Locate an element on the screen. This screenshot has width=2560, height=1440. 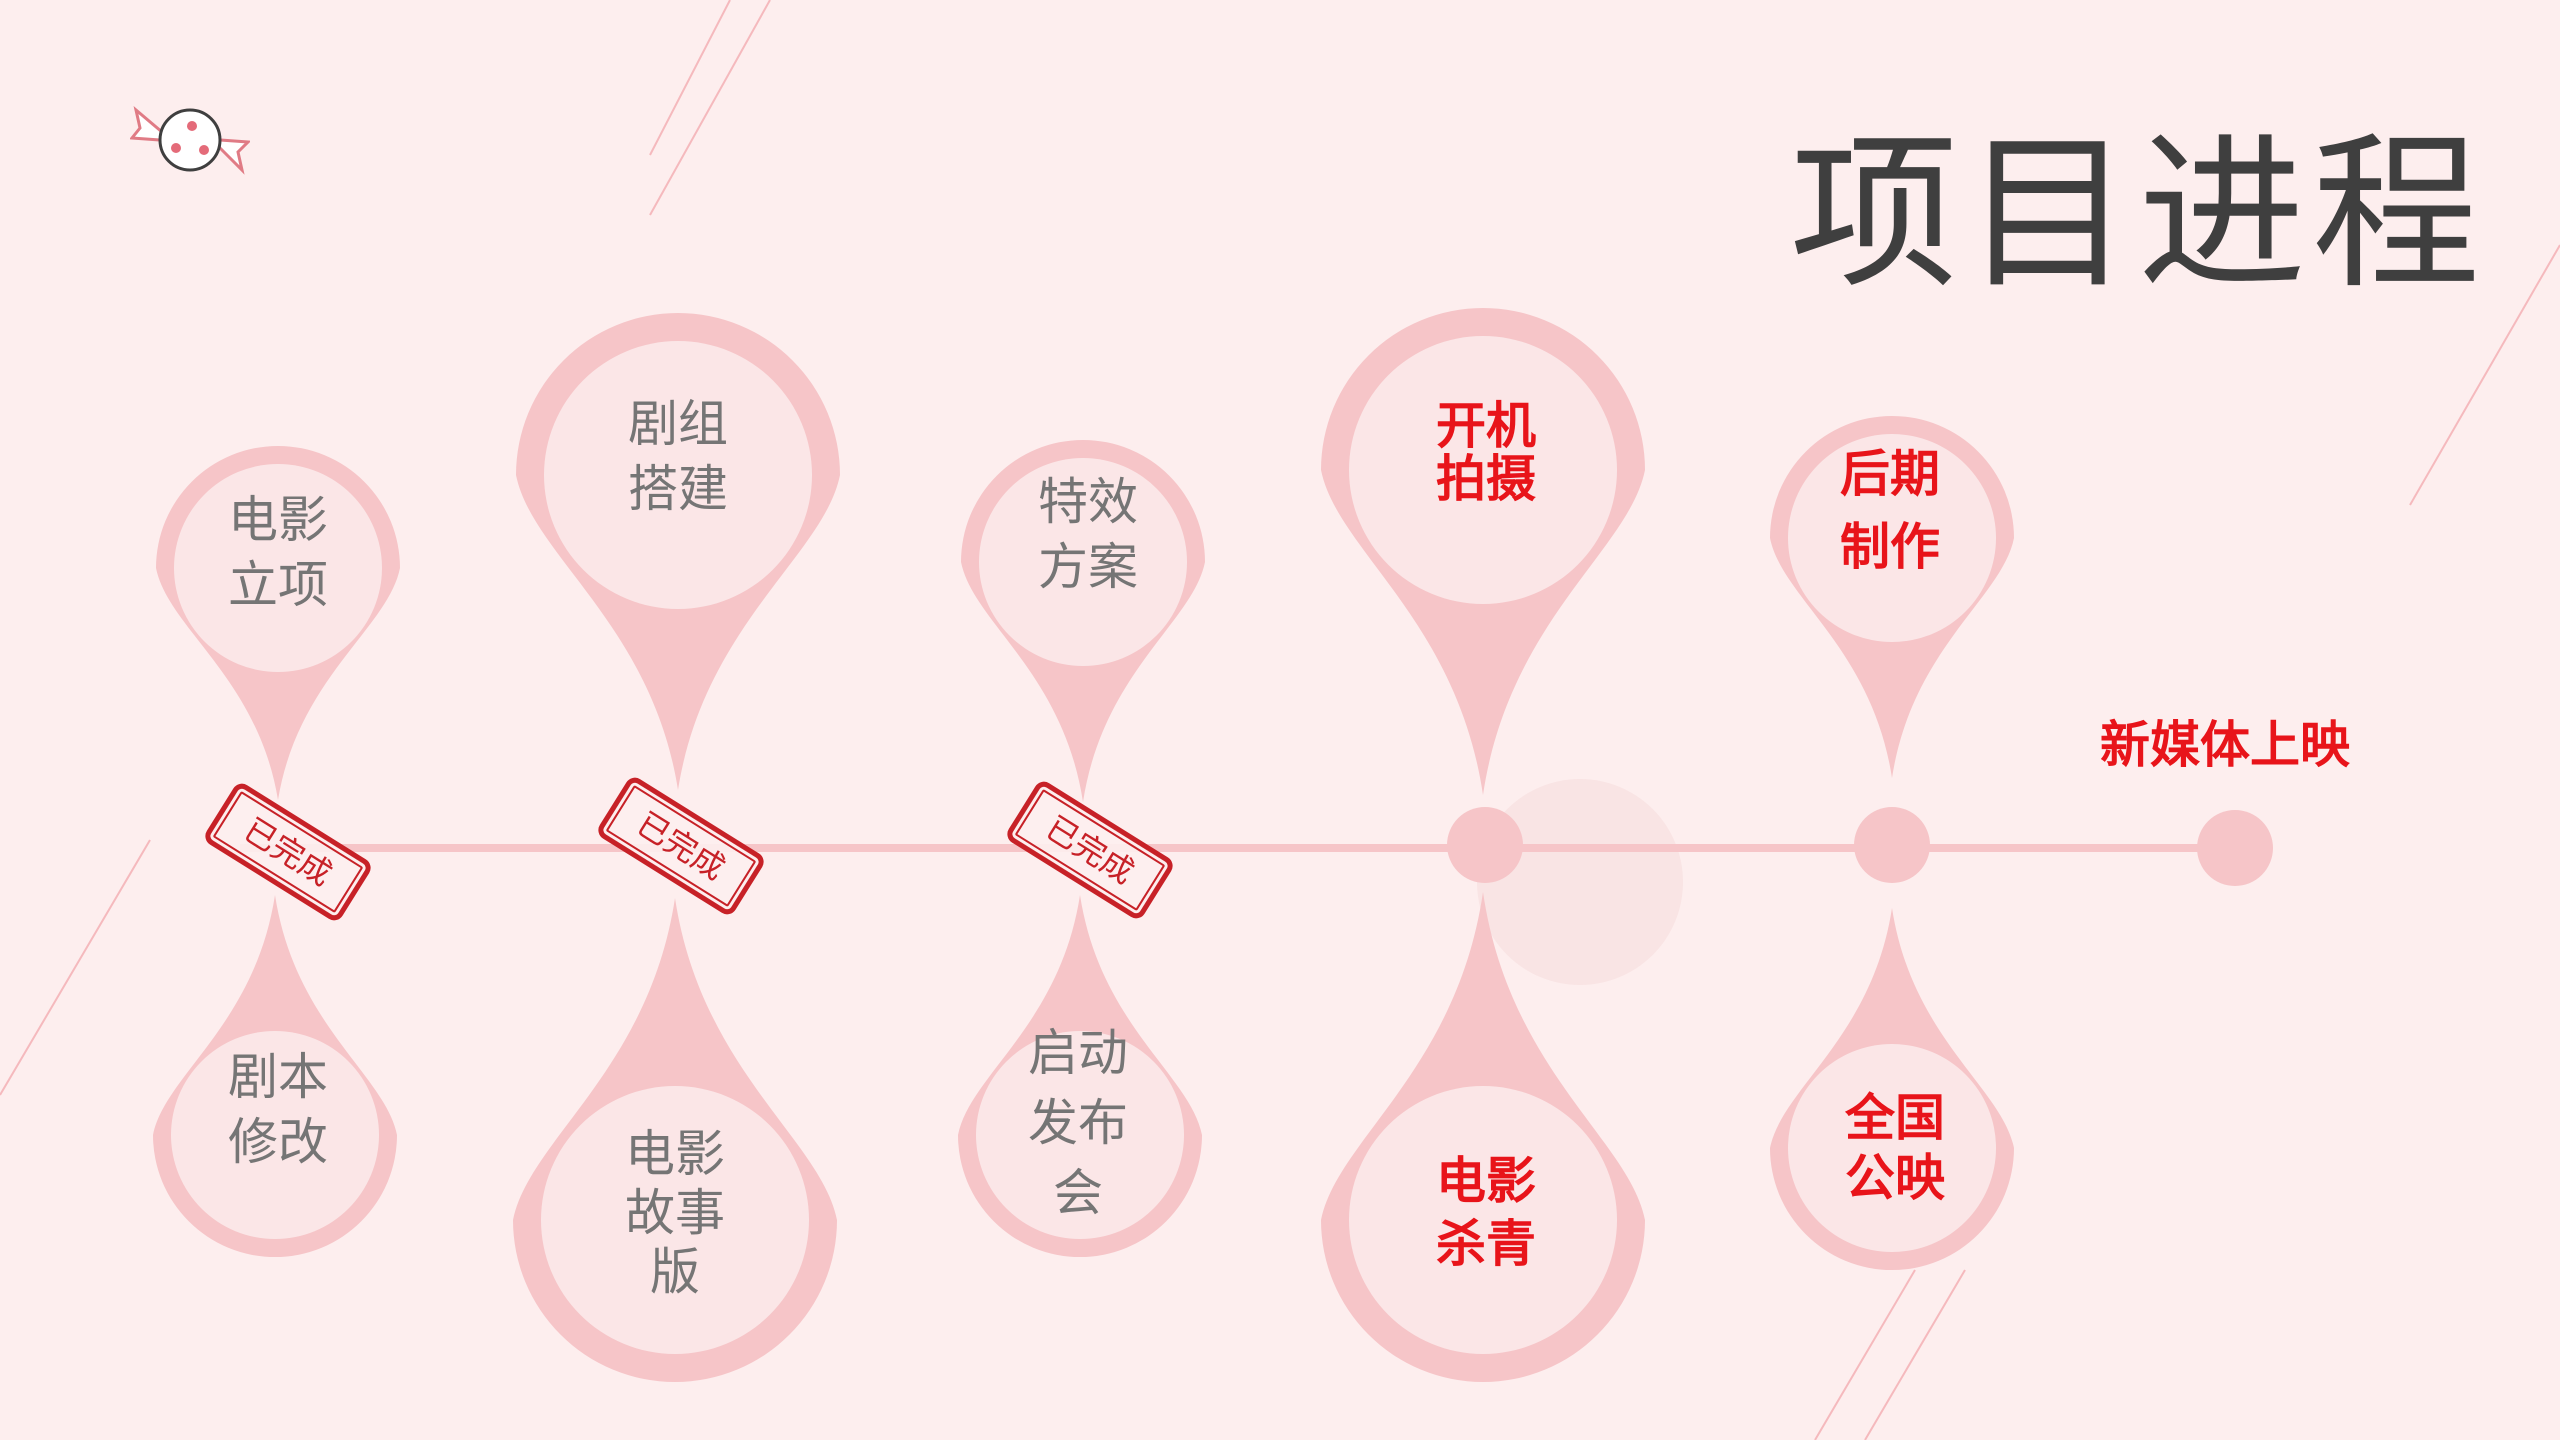
milestone-top-3: 特效 方案 is located at coordinates (1088, 534).